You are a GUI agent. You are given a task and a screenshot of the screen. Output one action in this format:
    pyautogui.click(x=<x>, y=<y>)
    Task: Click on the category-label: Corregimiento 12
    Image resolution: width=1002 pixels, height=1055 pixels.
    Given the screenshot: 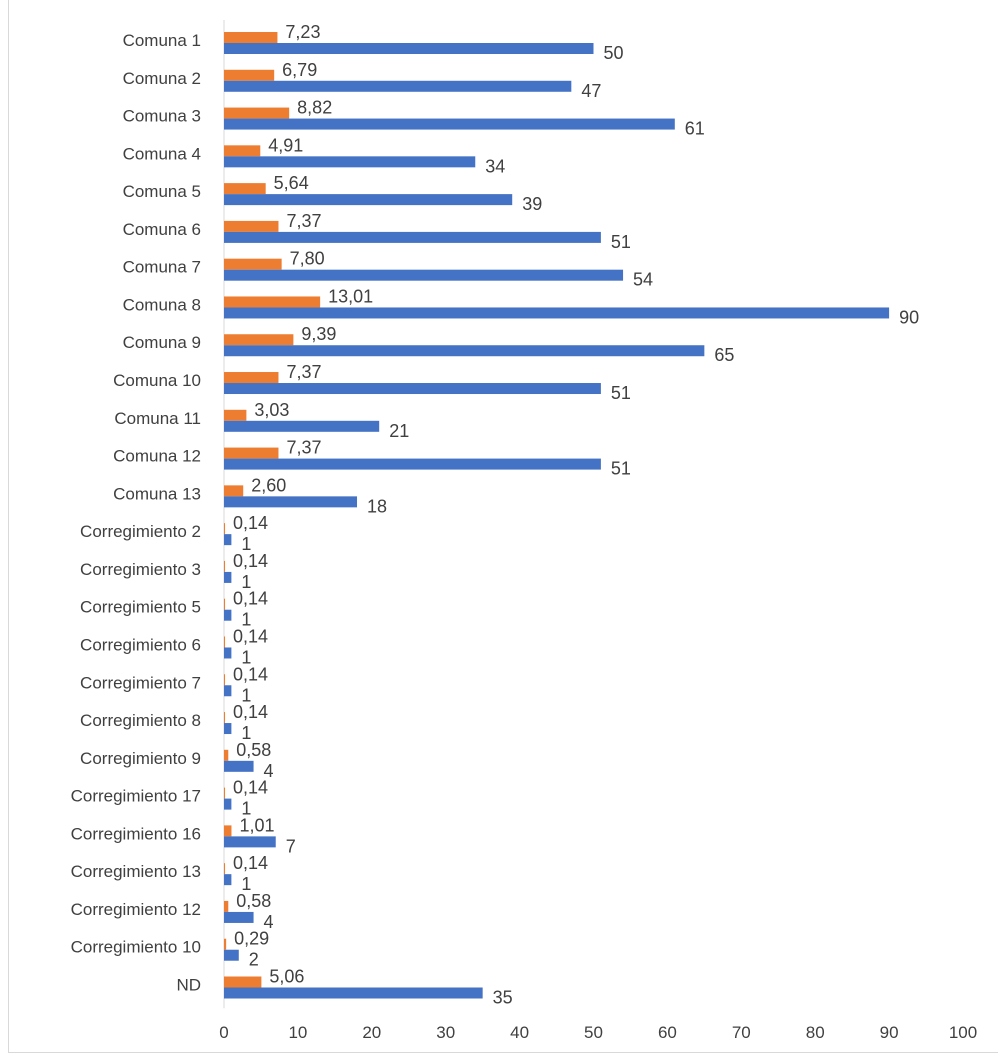 What is the action you would take?
    pyautogui.click(x=136, y=909)
    